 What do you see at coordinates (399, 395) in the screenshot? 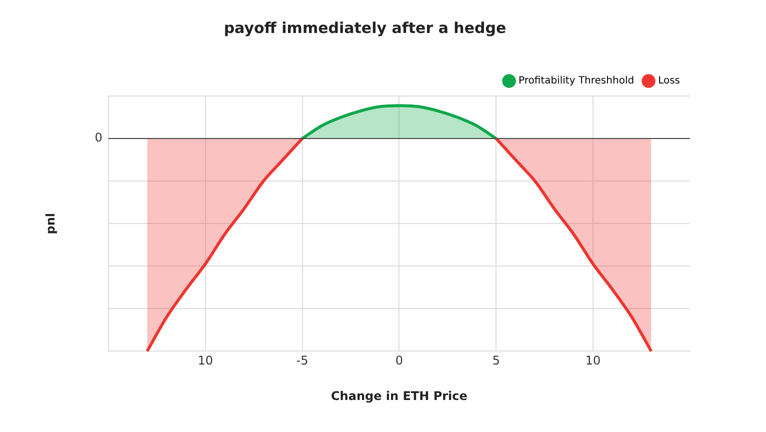
I see `x-axis-title: Change in ETH Price` at bounding box center [399, 395].